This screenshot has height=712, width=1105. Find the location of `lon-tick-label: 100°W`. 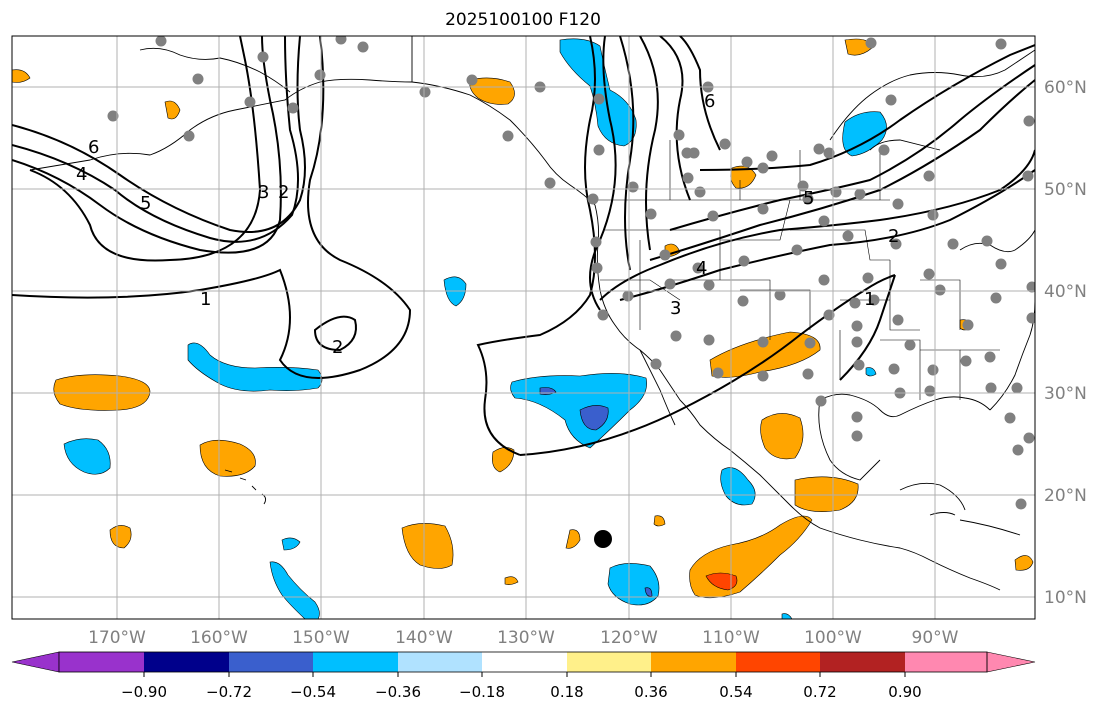

lon-tick-label: 100°W is located at coordinates (833, 638).